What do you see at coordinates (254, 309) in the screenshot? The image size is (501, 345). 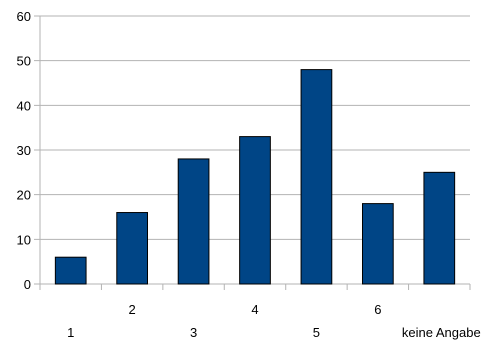 I see `x-tick-label: 4` at bounding box center [254, 309].